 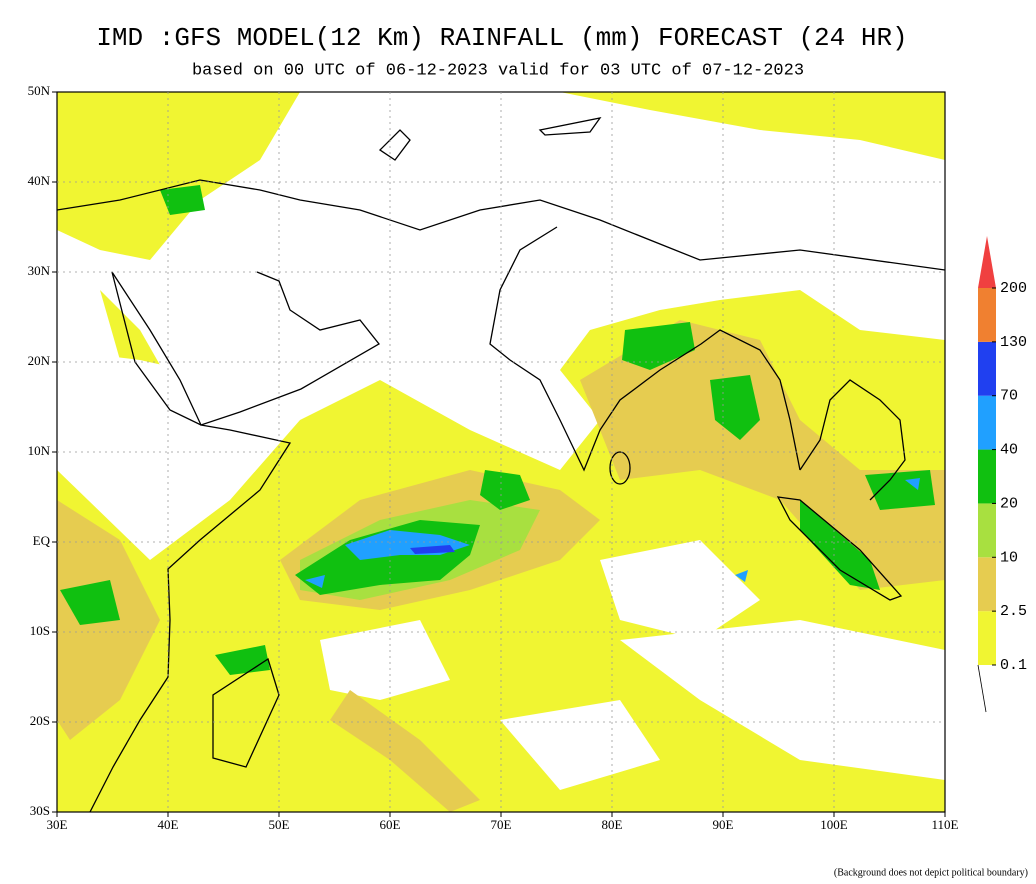 What do you see at coordinates (39, 270) in the screenshot?
I see `lat-tick-label: 30N` at bounding box center [39, 270].